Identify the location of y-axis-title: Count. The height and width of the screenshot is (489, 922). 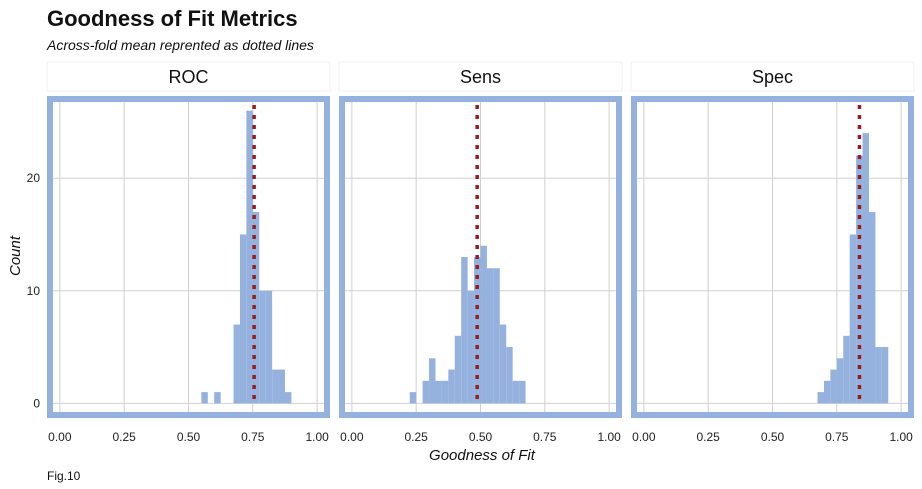
(15, 255).